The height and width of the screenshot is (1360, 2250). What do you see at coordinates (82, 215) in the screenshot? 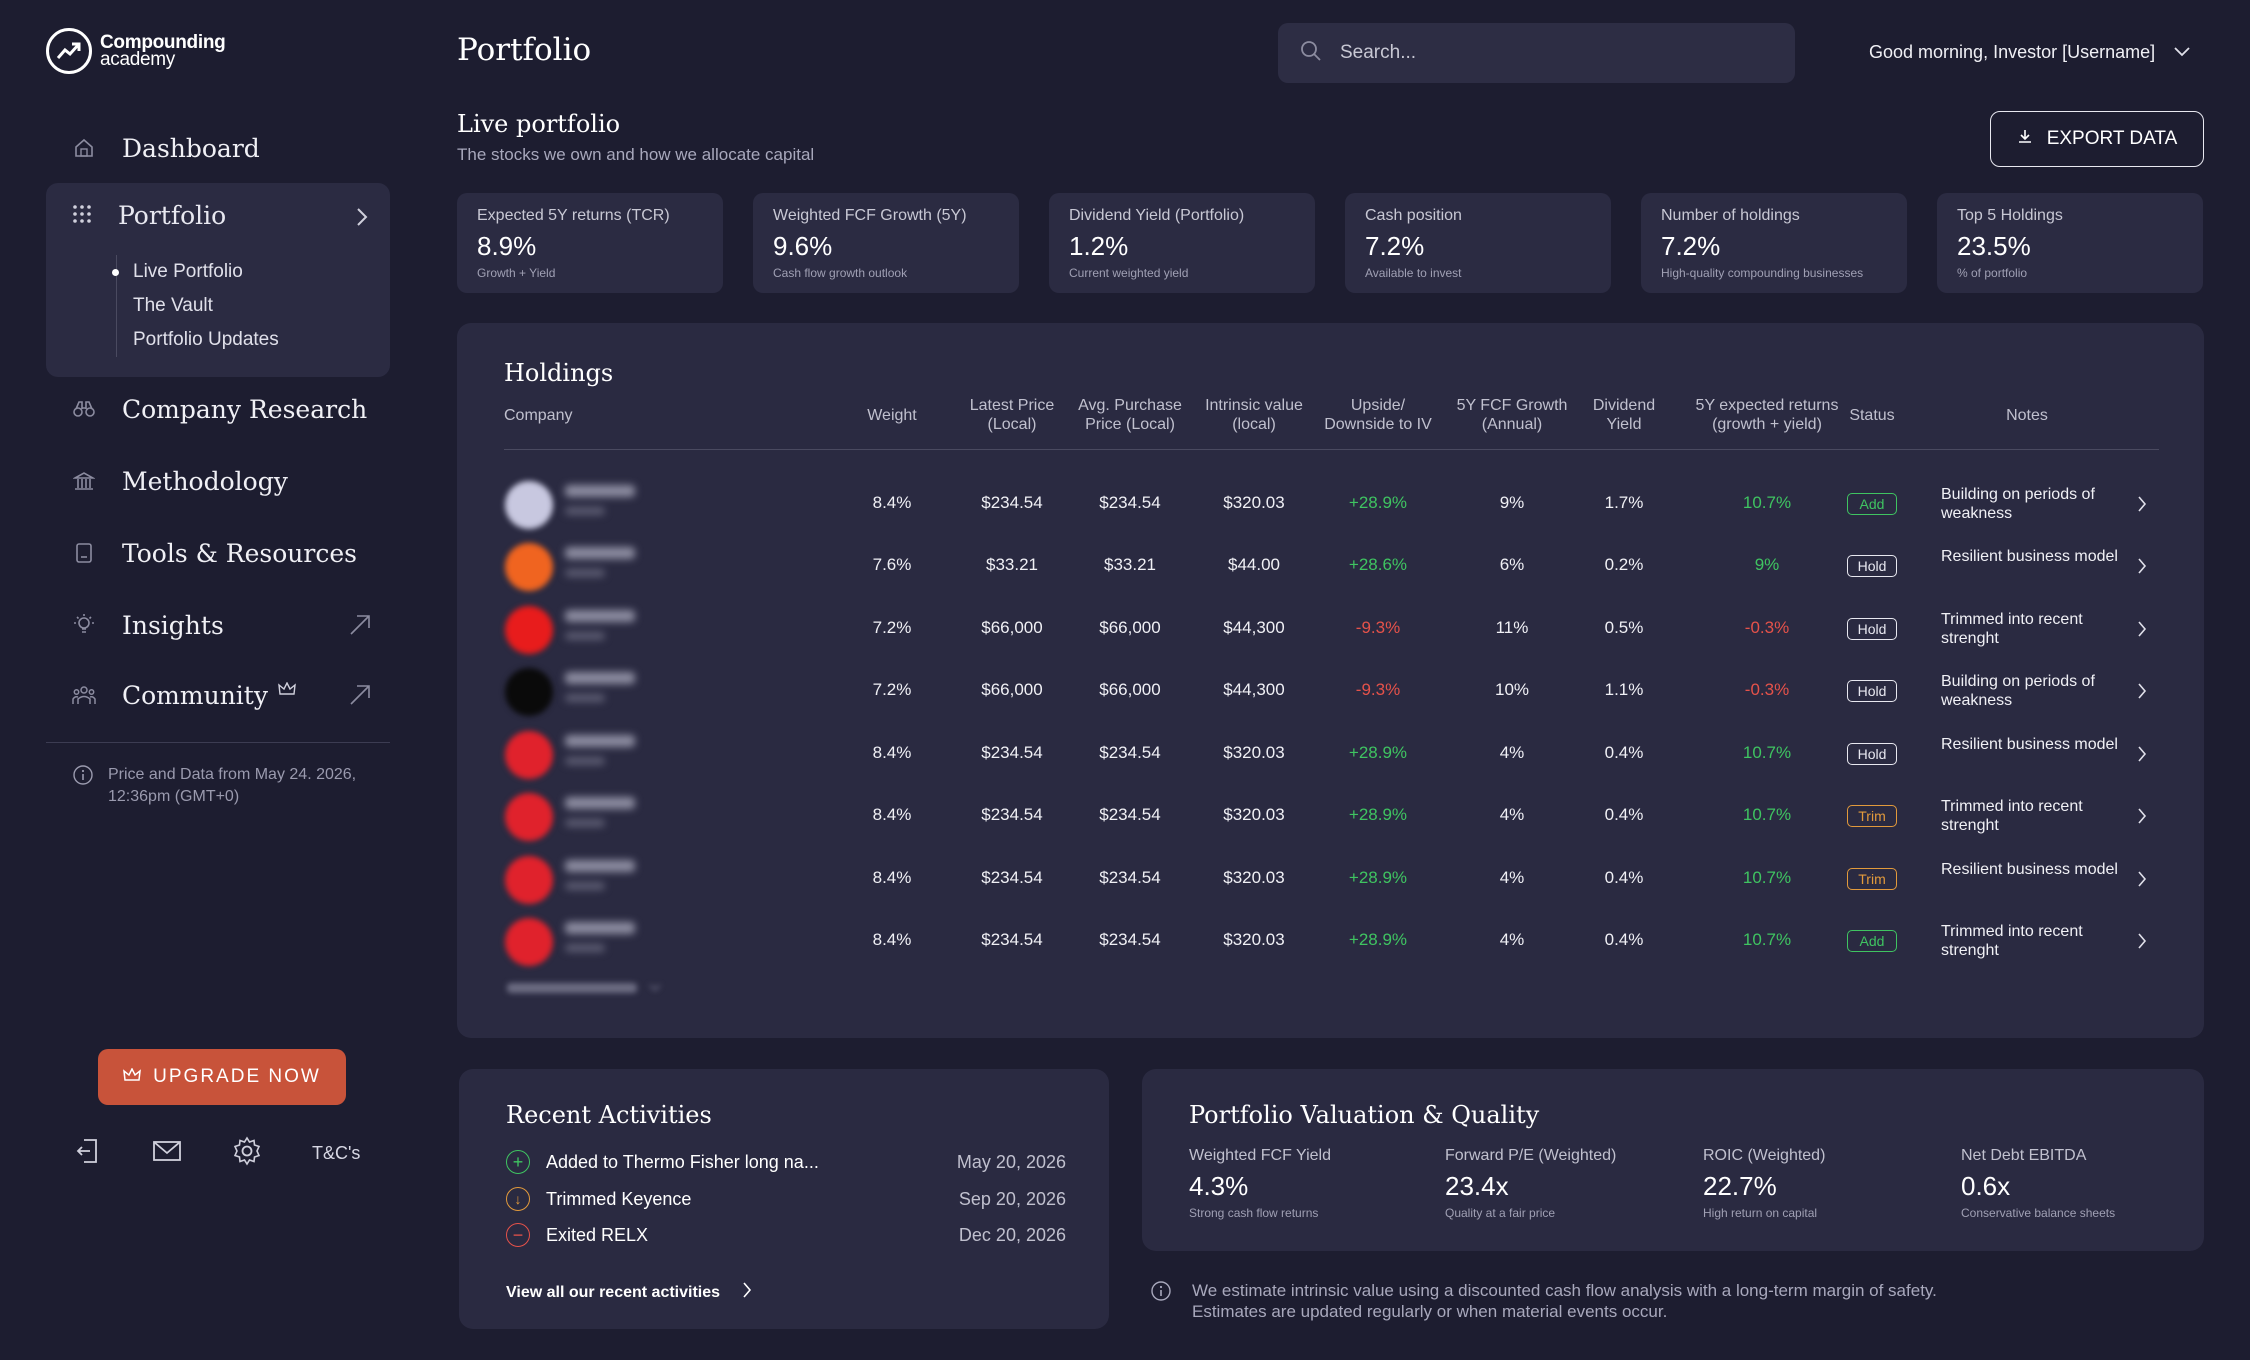
I see `grid-icon` at bounding box center [82, 215].